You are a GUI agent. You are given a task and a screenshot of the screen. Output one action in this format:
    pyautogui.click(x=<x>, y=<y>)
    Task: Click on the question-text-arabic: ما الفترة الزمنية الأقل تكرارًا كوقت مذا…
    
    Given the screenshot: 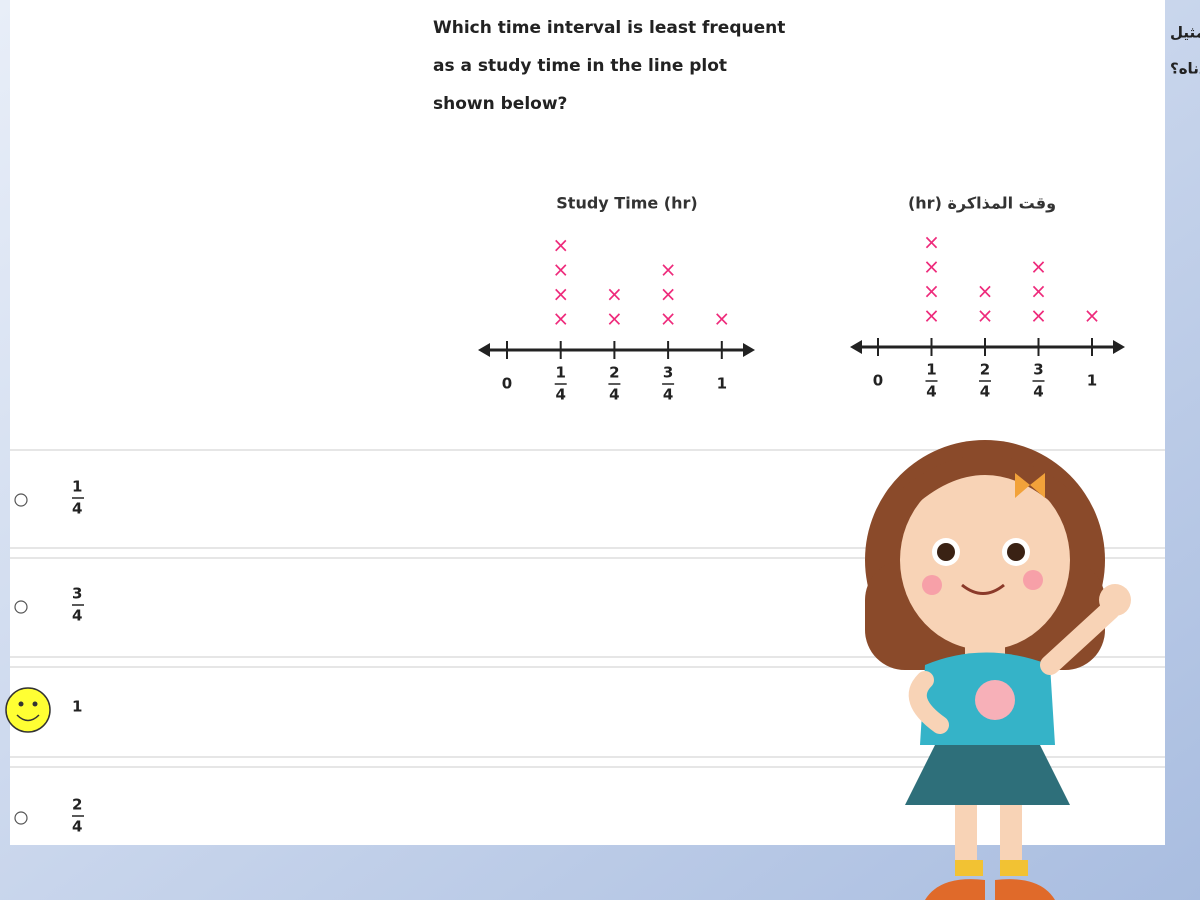 What is the action you would take?
    pyautogui.click(x=1185, y=33)
    